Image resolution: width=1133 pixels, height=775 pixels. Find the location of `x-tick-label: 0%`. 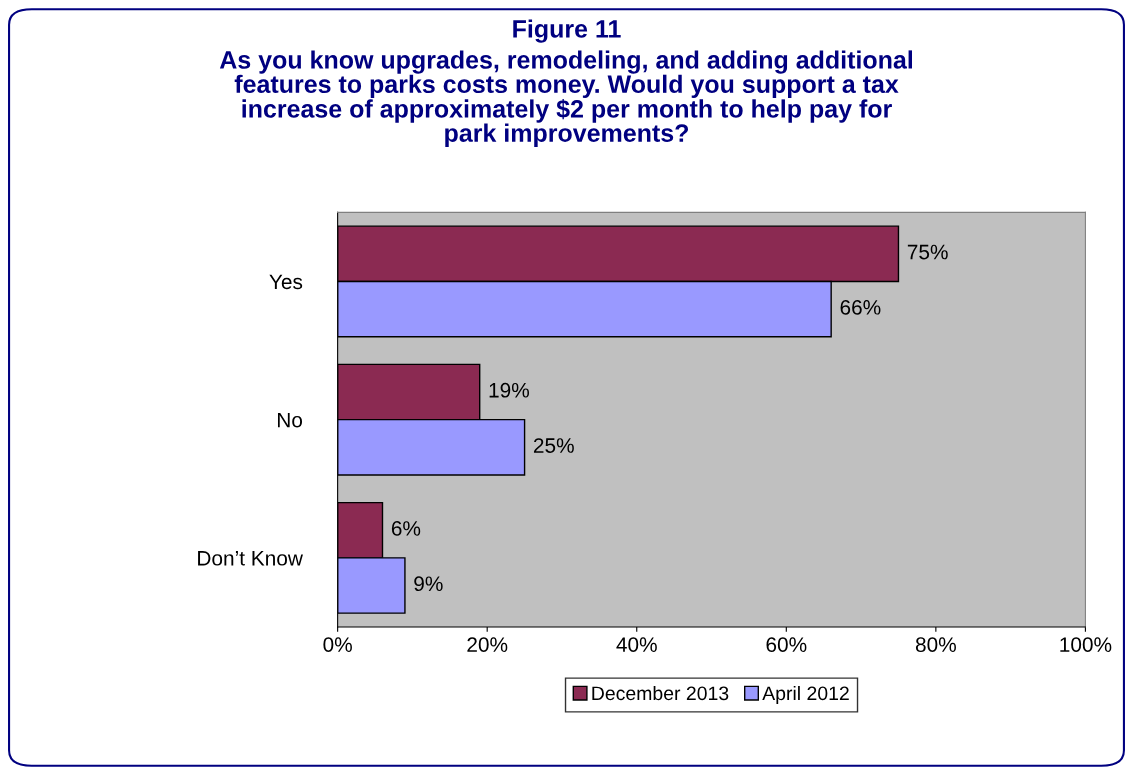

x-tick-label: 0% is located at coordinates (337, 644).